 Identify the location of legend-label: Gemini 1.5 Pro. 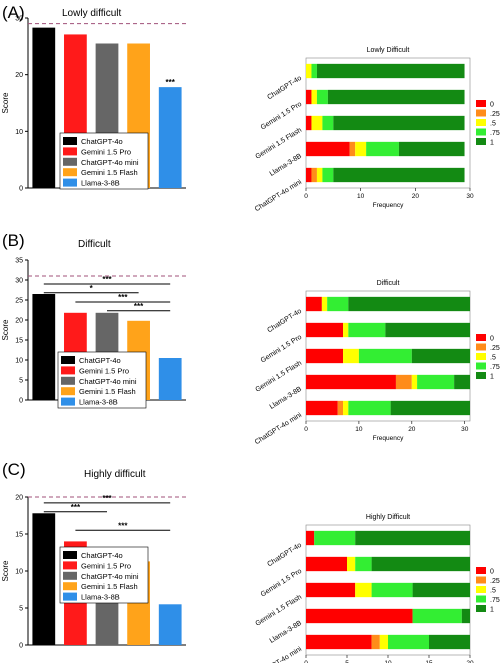
(106, 151).